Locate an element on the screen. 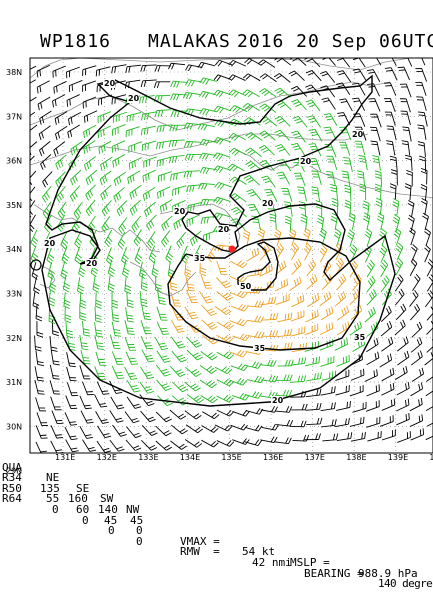  lat-tick-label: 37N is located at coordinates (14, 116).